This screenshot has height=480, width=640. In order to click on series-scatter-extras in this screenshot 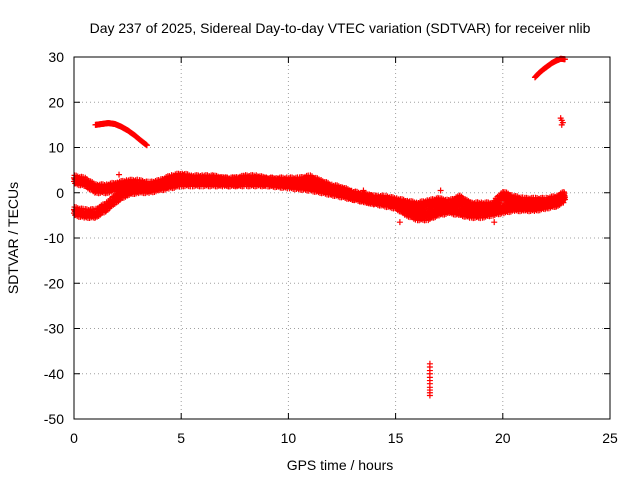, I will do `click(312, 198)`.